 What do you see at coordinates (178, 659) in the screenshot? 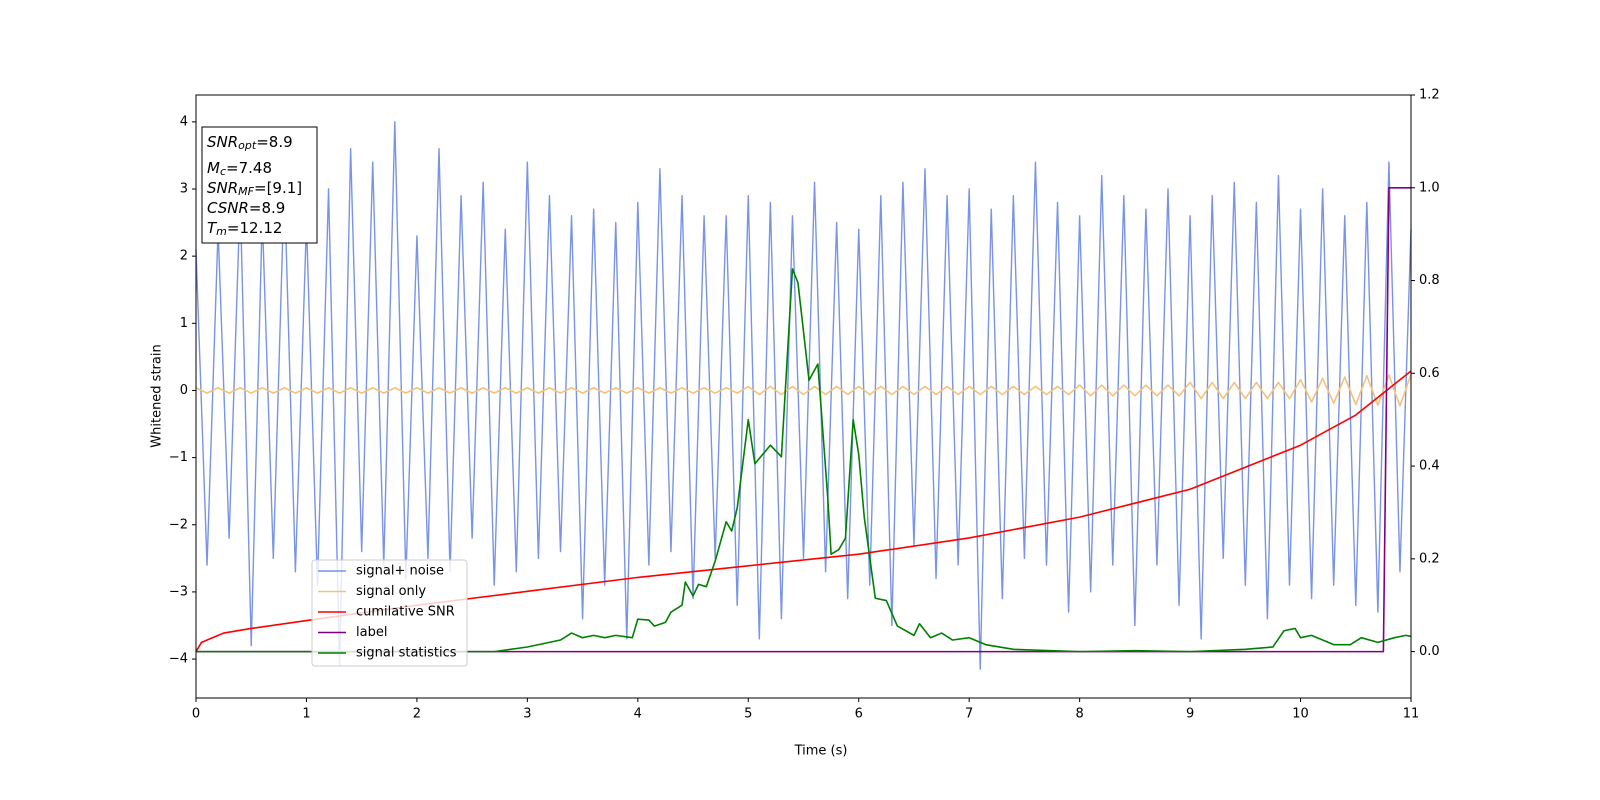
I see `y-tick-label: −4` at bounding box center [178, 659].